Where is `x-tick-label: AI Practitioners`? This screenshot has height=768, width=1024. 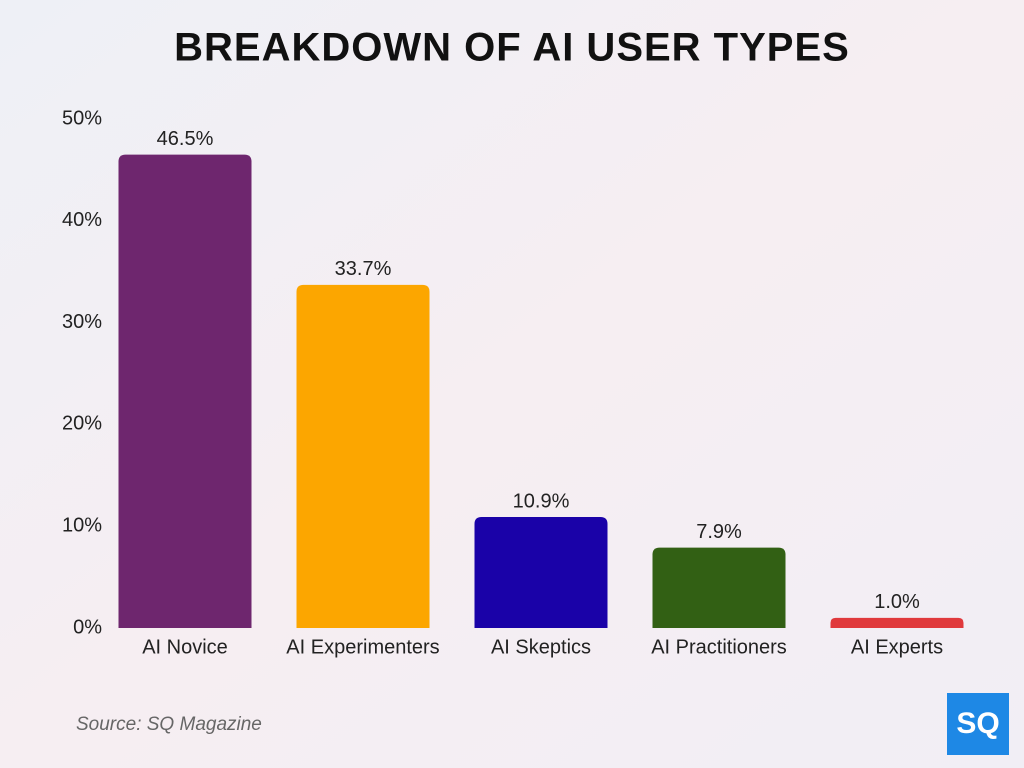
x-tick-label: AI Practitioners is located at coordinates (719, 647).